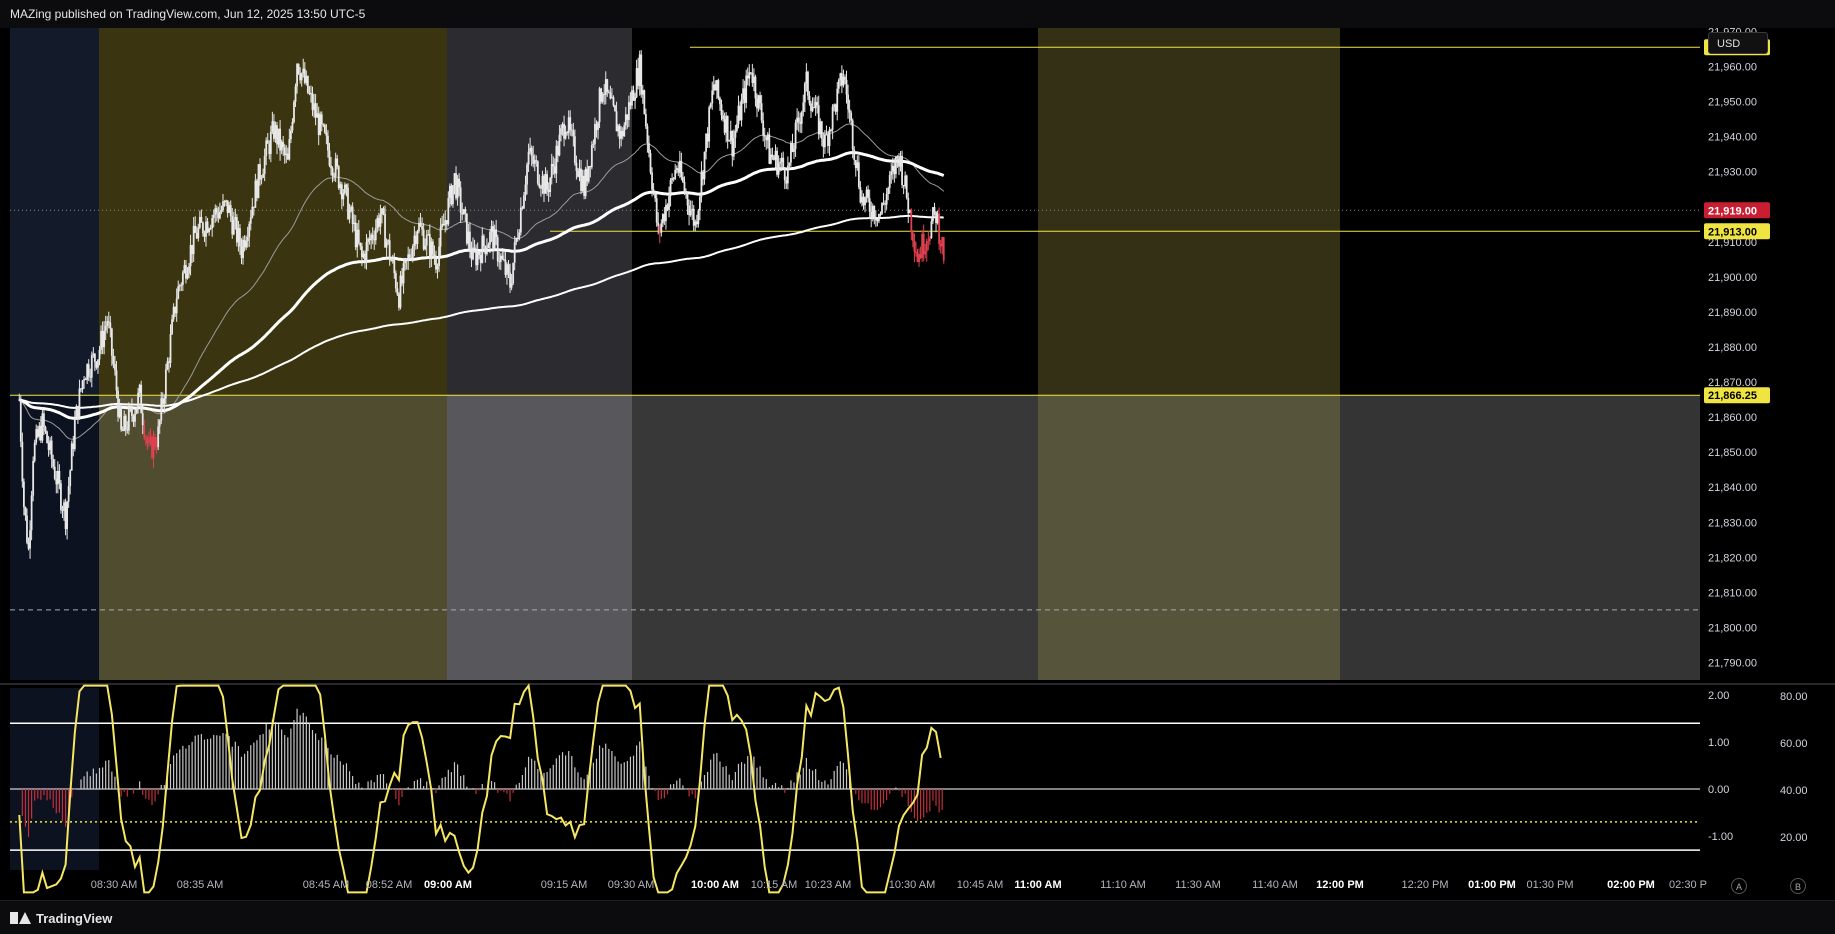 This screenshot has width=1835, height=934. What do you see at coordinates (200, 885) in the screenshot?
I see `time-tick-label: 08:35 AM` at bounding box center [200, 885].